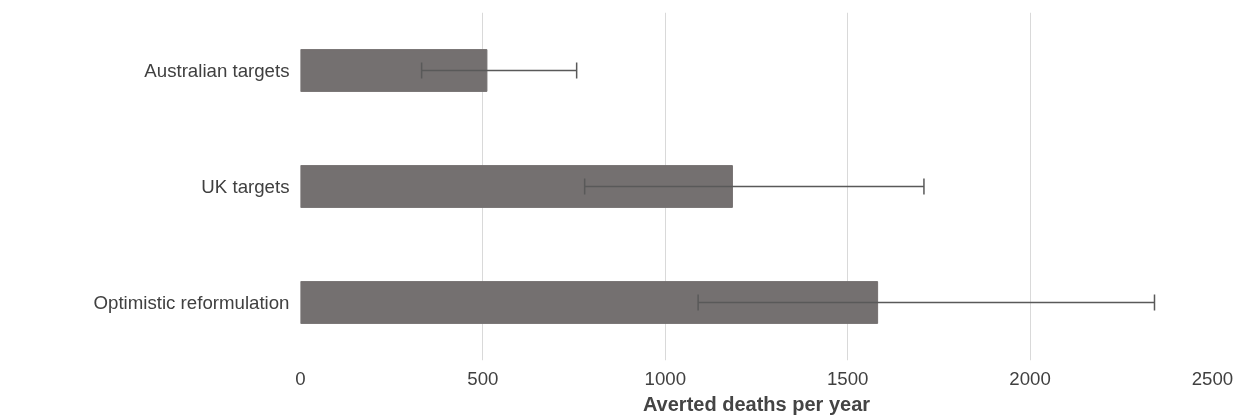 The height and width of the screenshot is (417, 1247). I want to click on x-axis-title: Averted deaths per year, so click(756, 403).